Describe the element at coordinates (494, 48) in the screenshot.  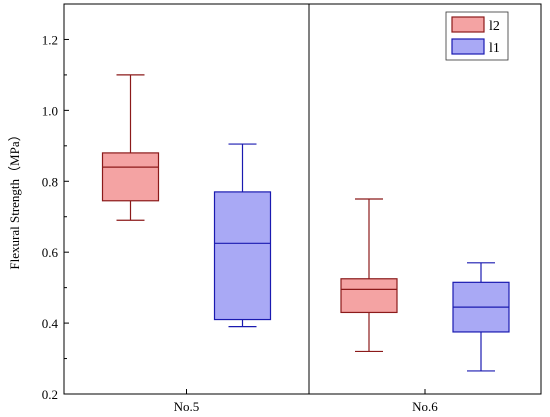
I see `legend-label-l1: l1` at that location.